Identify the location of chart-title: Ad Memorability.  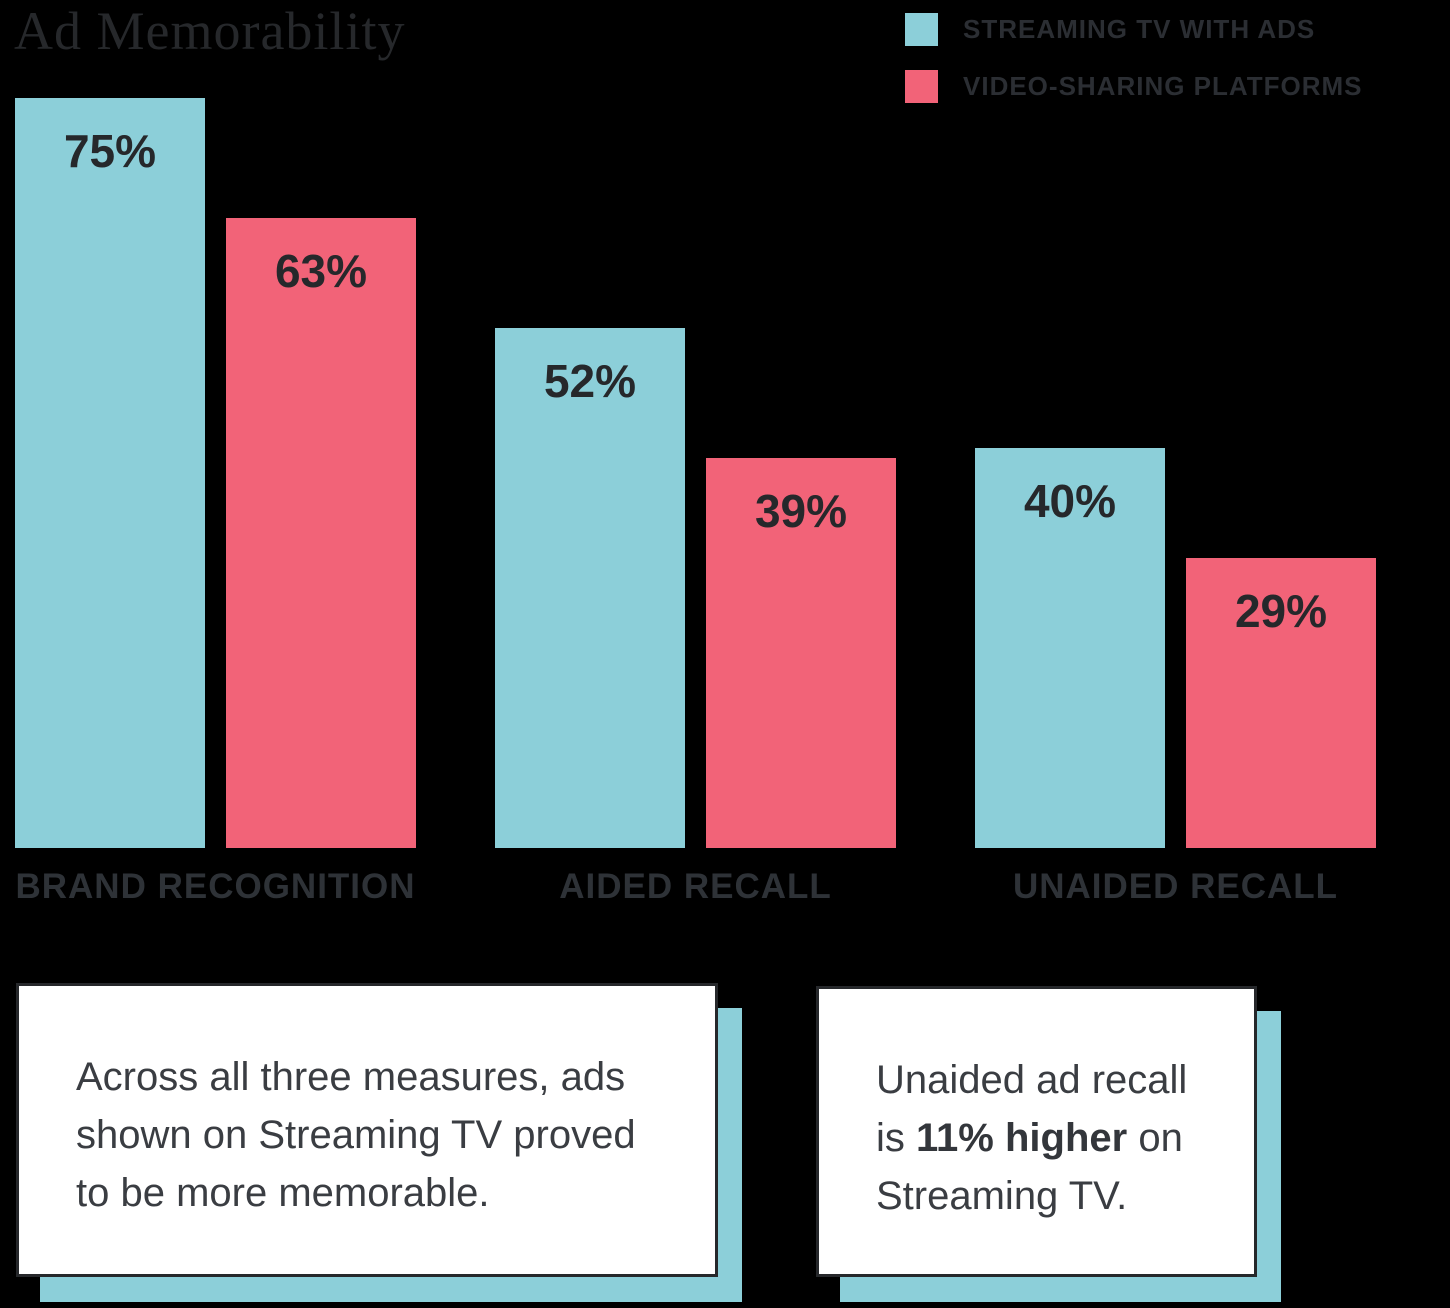
(210, 31).